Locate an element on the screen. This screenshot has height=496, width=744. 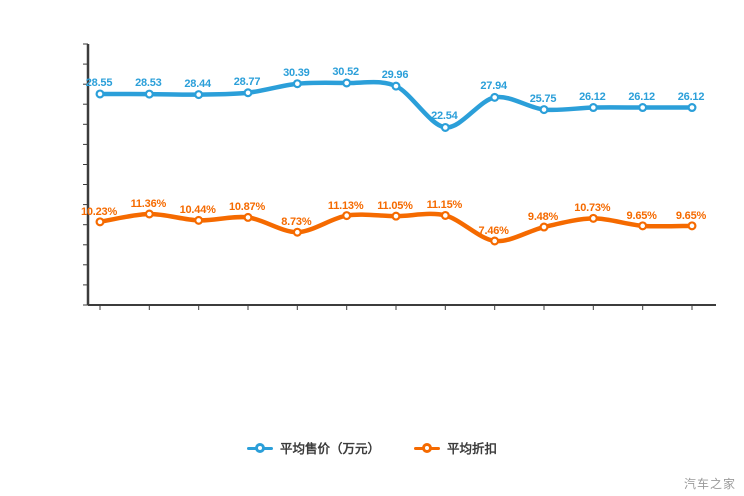
data-label: 8.73% is located at coordinates (296, 222).